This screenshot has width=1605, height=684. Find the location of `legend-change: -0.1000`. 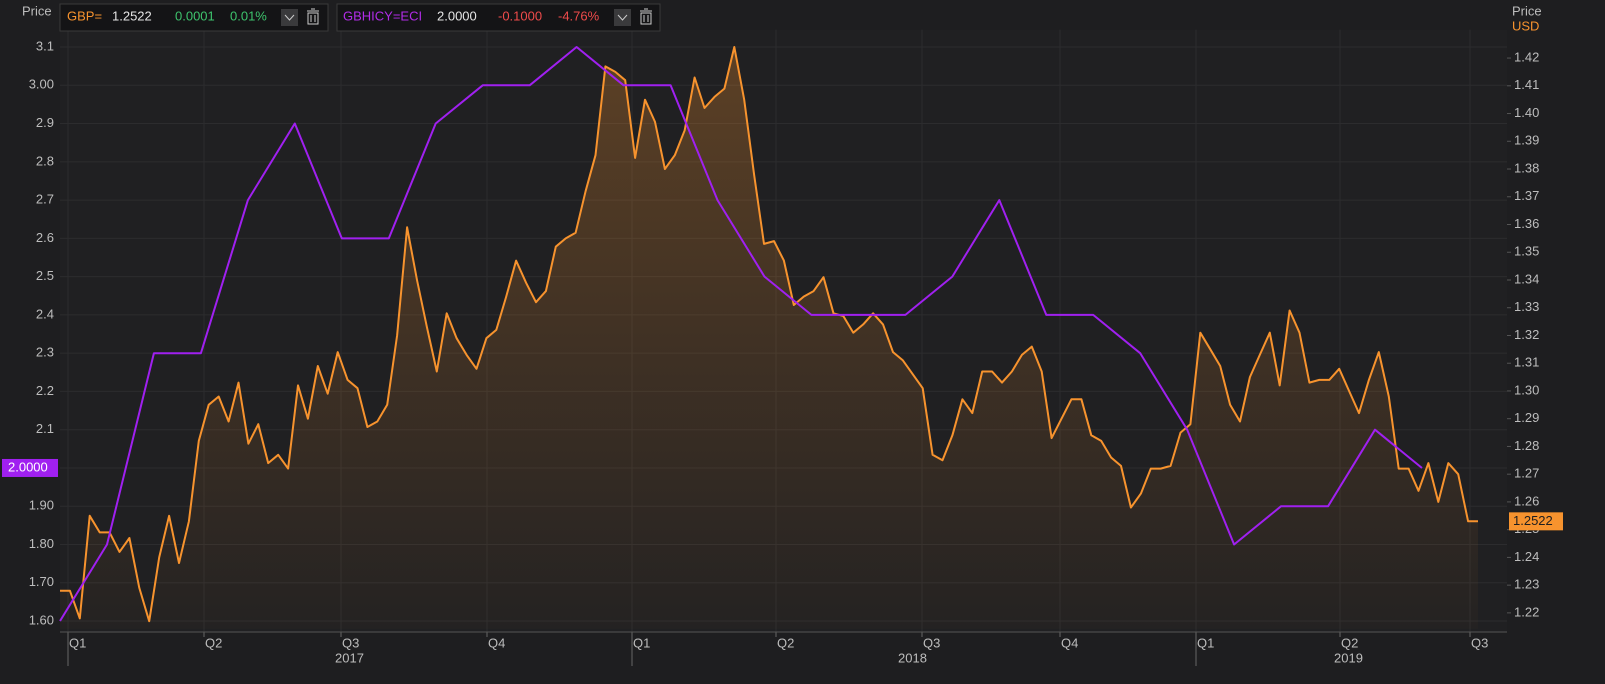

legend-change: -0.1000 is located at coordinates (520, 15).